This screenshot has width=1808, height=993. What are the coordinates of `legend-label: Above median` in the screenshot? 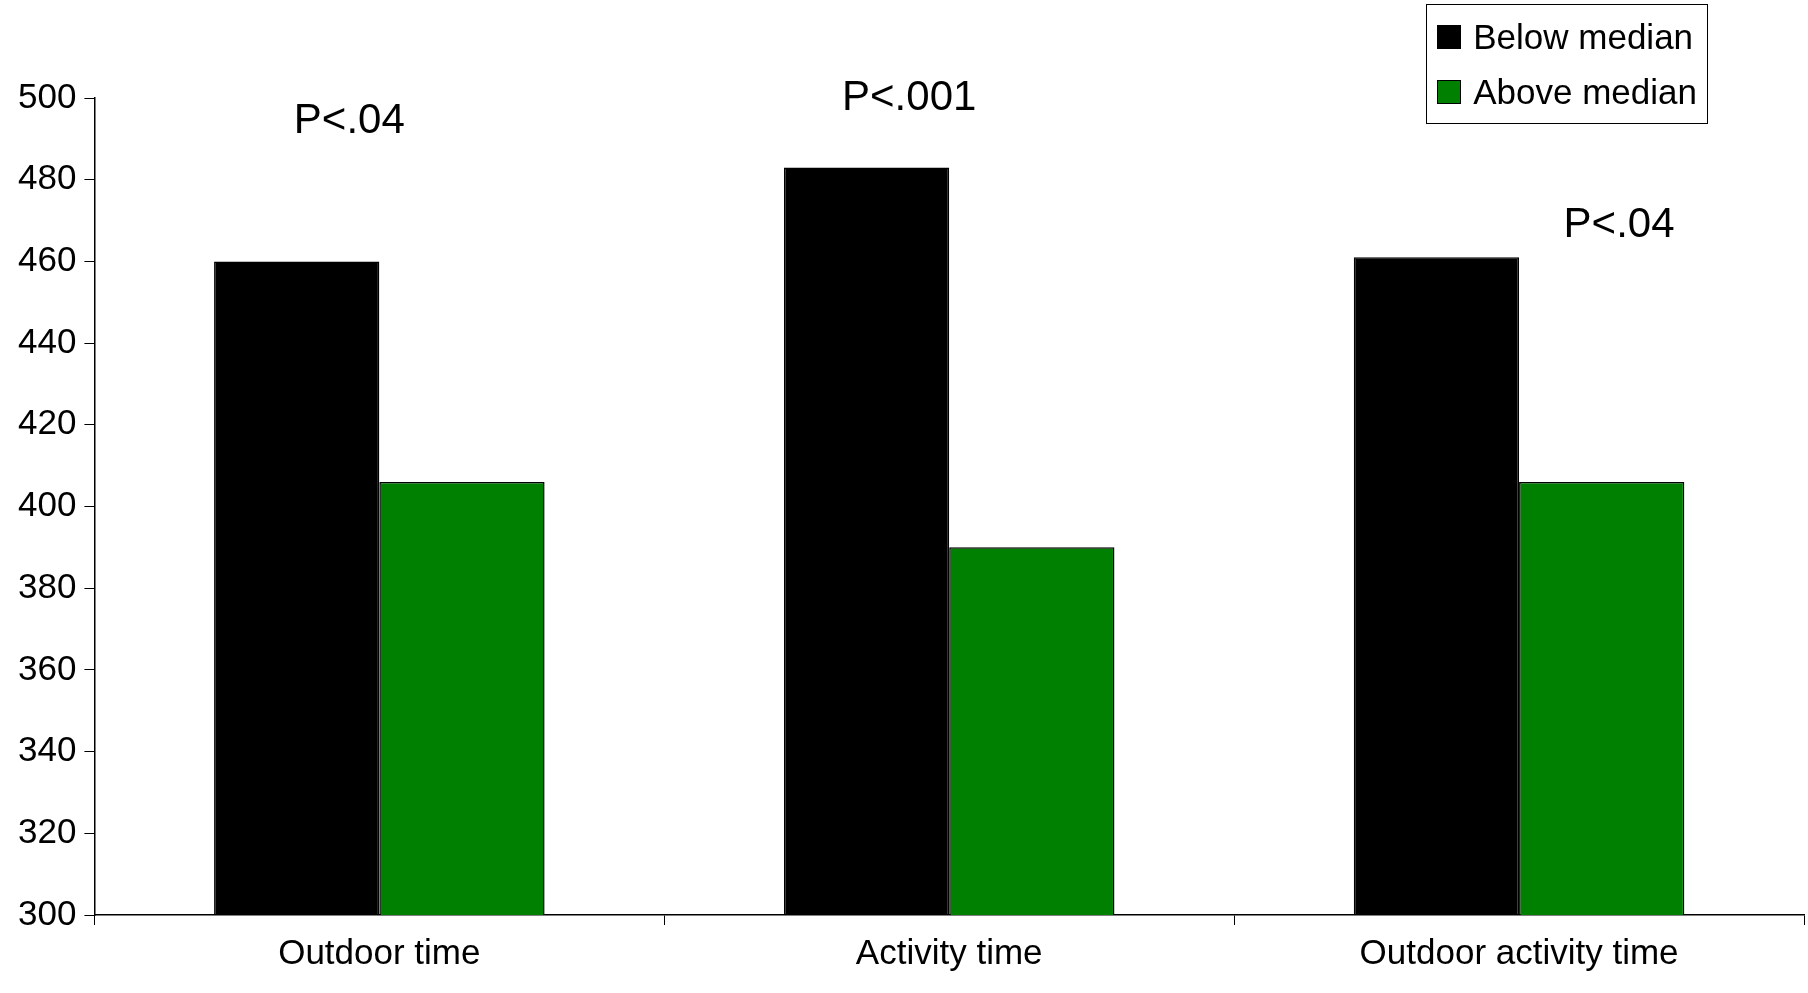 It's located at (1585, 92).